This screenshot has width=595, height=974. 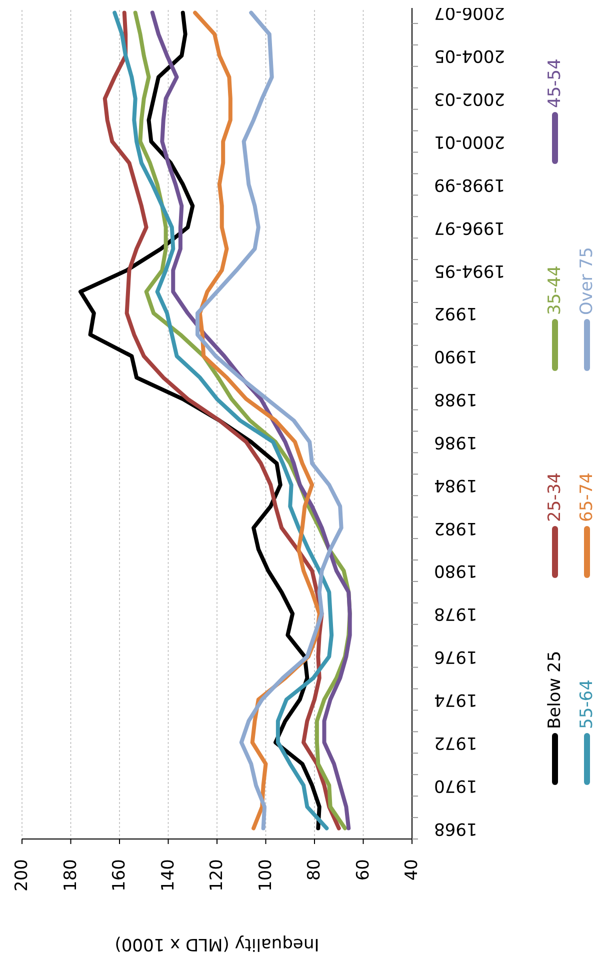 What do you see at coordinates (456, 528) in the screenshot?
I see `y-tick-label: 1982` at bounding box center [456, 528].